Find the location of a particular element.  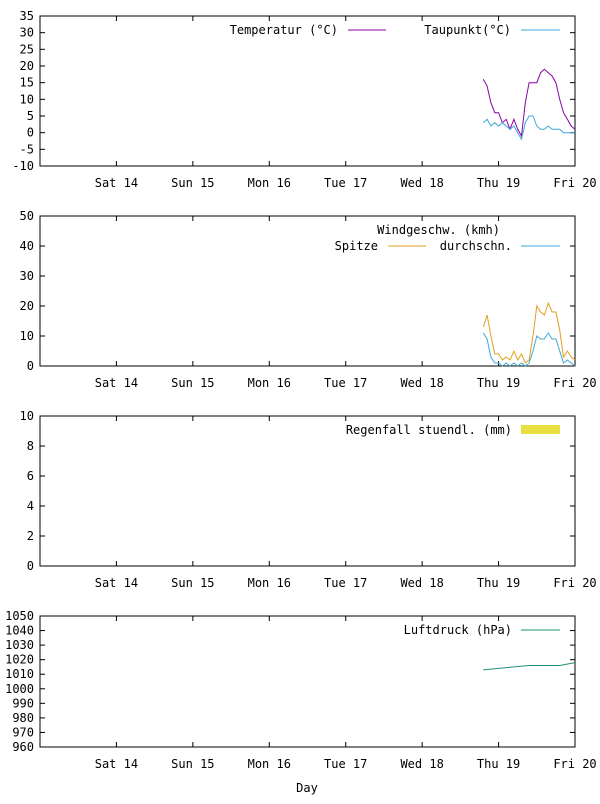

legend-label-rain: Regenfall stuendl. (mm) is located at coordinates (429, 430).